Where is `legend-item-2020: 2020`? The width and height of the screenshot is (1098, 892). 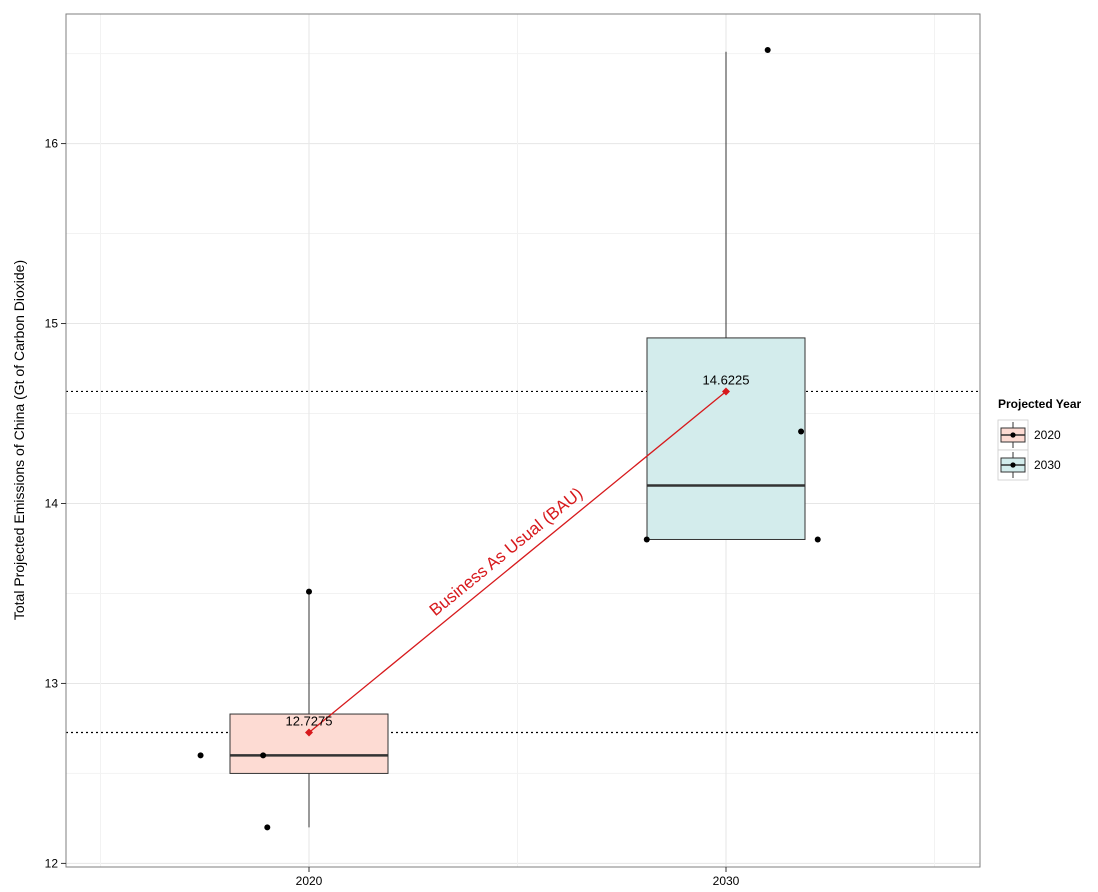
legend-item-2020: 2020 is located at coordinates (1029, 435).